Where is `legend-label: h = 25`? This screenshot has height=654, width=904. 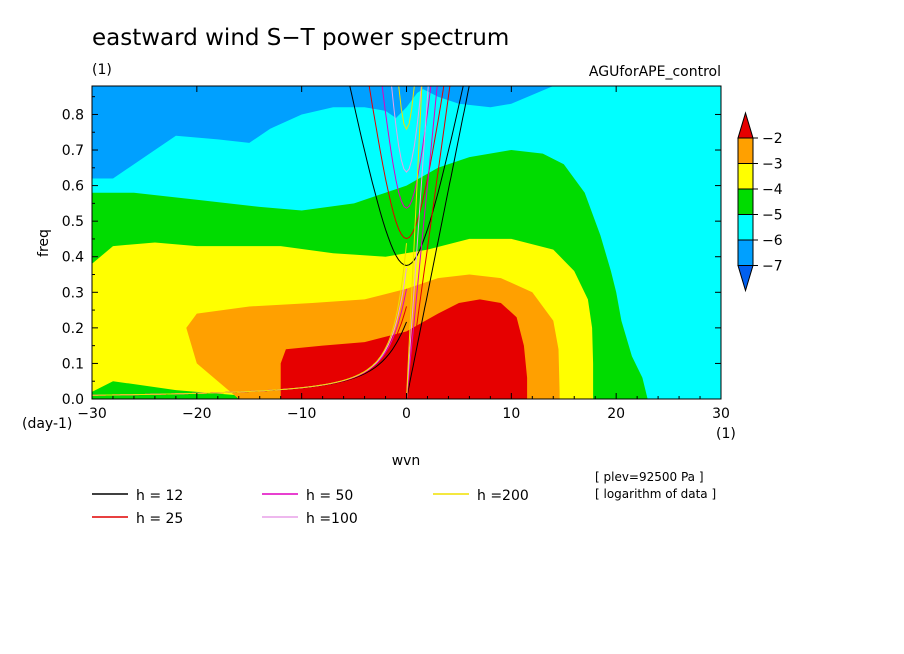 legend-label: h = 25 is located at coordinates (159, 519).